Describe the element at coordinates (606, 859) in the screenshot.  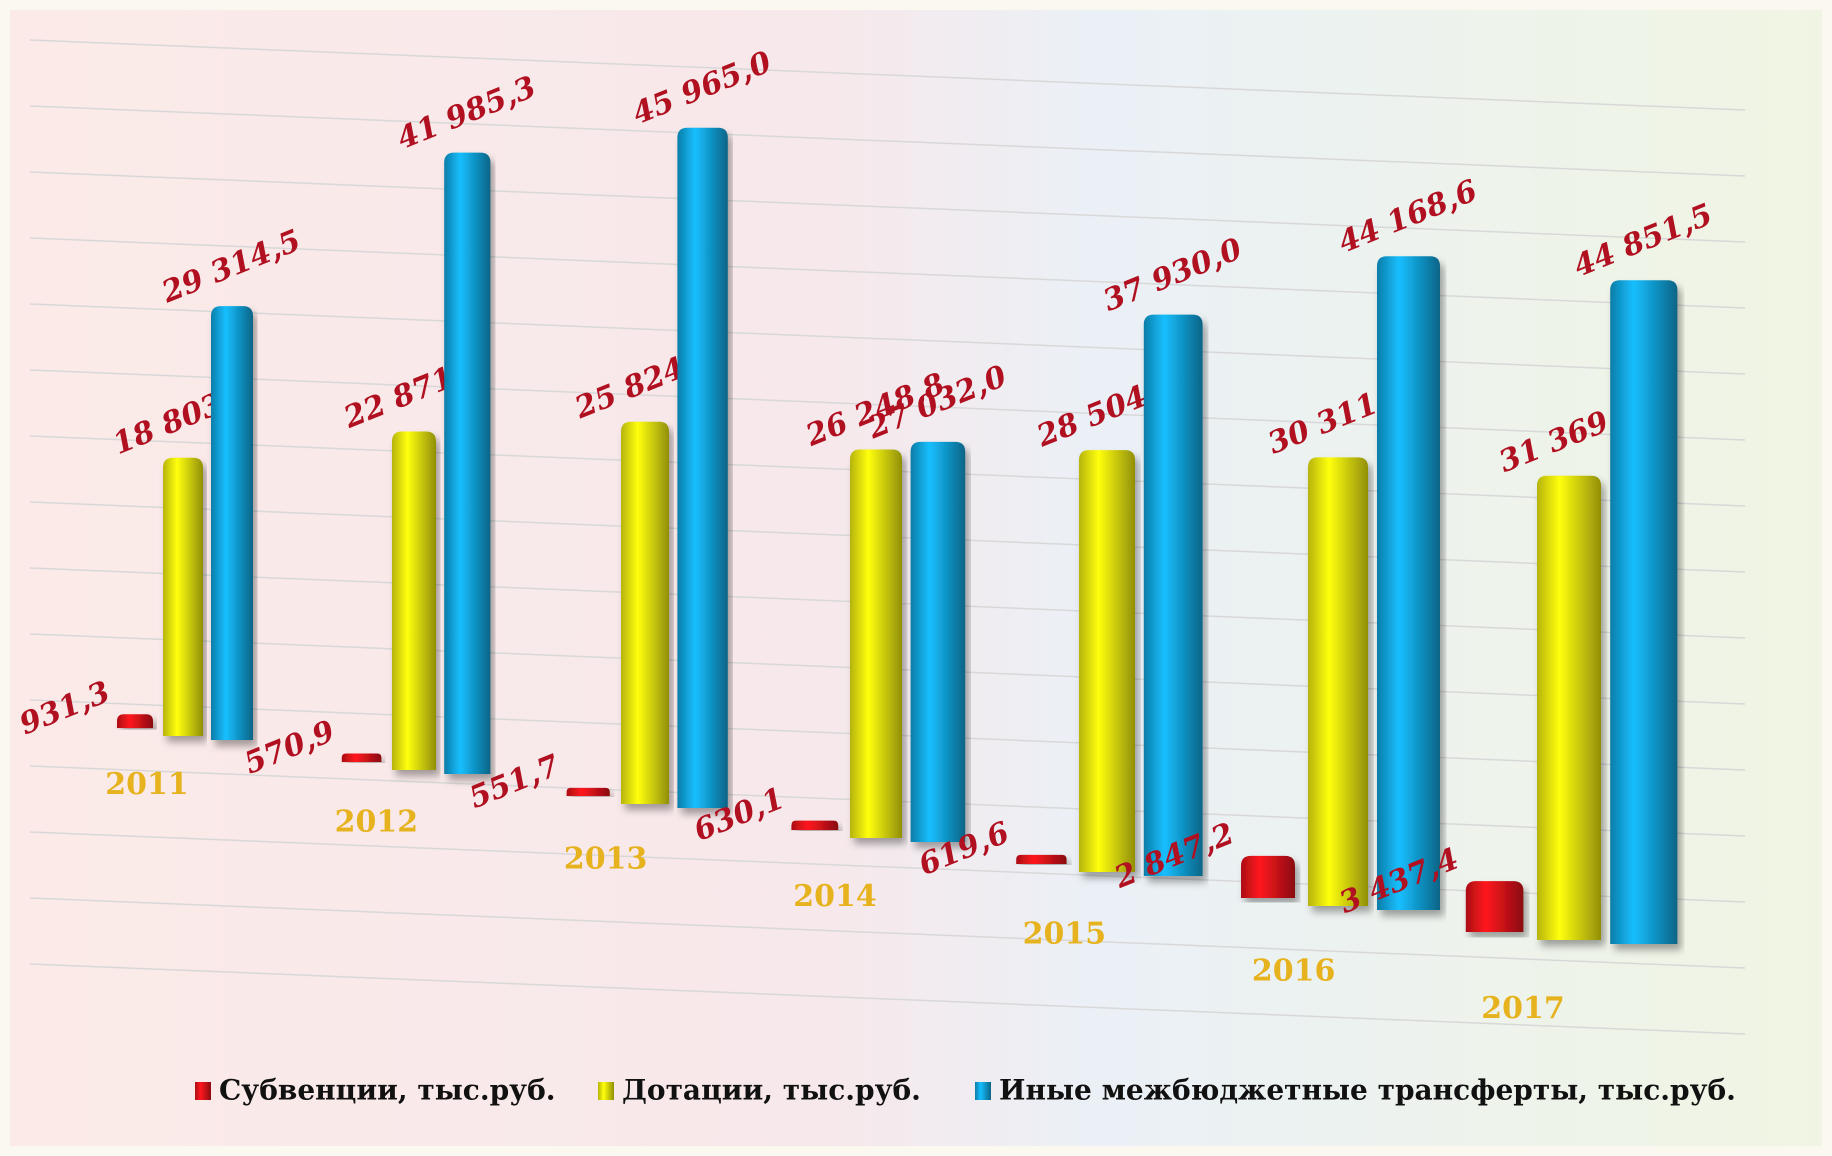
I see `x-tick-label: 2013` at that location.